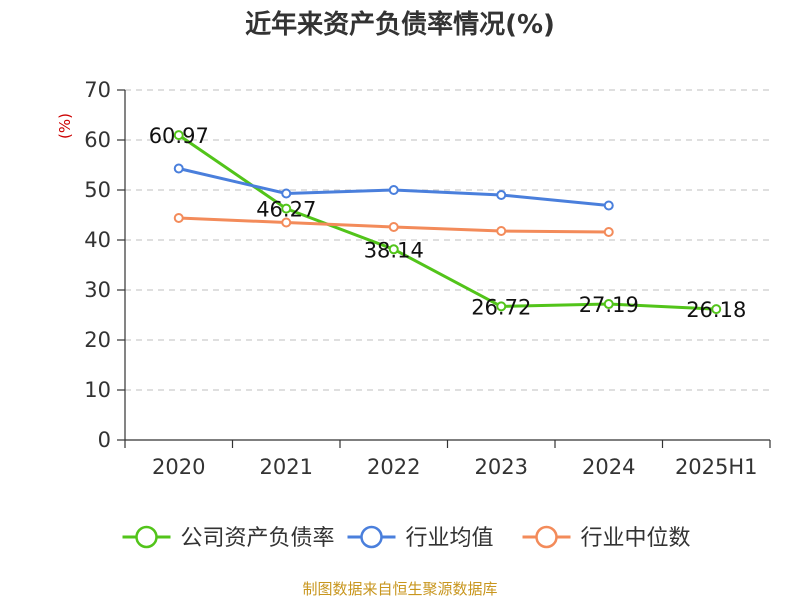 The width and height of the screenshot is (800, 600). What do you see at coordinates (608, 467) in the screenshot?
I see `x-tick-label: 2024` at bounding box center [608, 467].